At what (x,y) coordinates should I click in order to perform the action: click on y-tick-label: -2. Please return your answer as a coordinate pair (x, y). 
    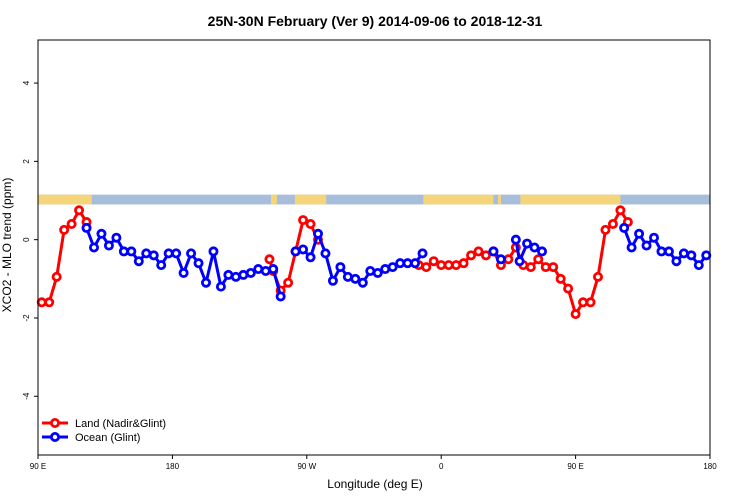
    Looking at the image, I should click on (26, 318).